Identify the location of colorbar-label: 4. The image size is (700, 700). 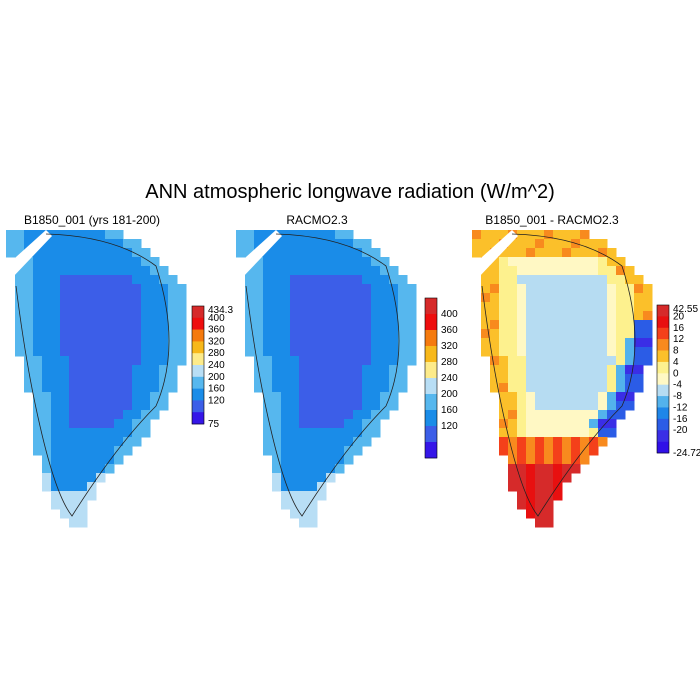
(676, 362).